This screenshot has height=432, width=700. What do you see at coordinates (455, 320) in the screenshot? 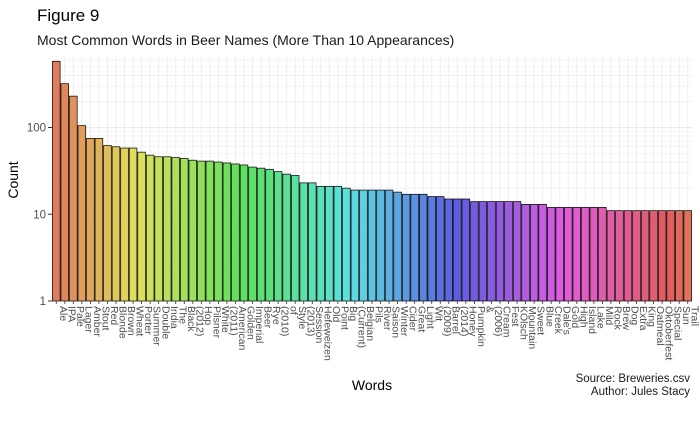
I see `x-tick-label: Barrel` at bounding box center [455, 320].